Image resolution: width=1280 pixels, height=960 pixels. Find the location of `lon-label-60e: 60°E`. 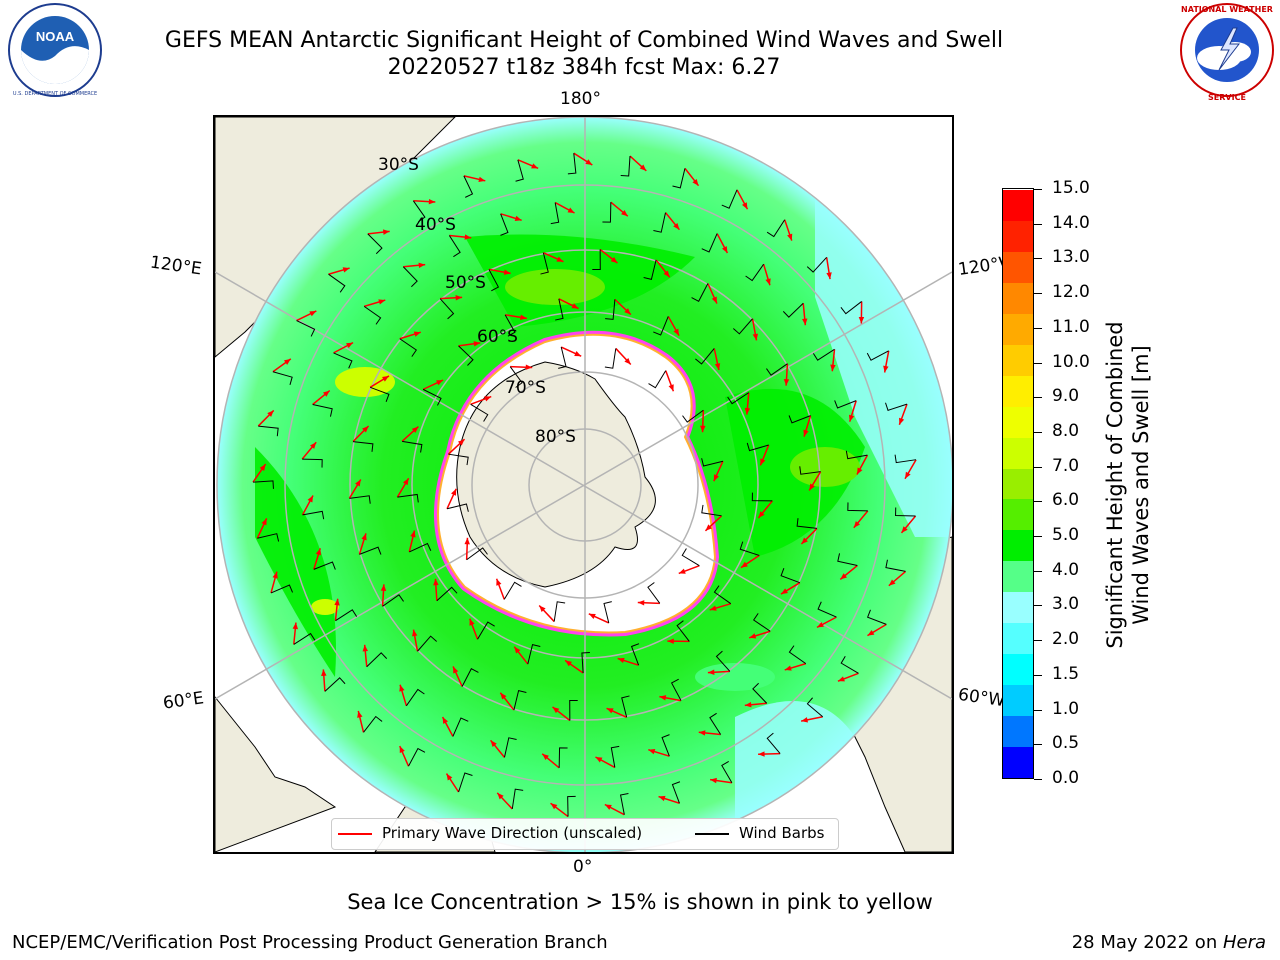

lon-label-60e: 60°E is located at coordinates (183, 701).